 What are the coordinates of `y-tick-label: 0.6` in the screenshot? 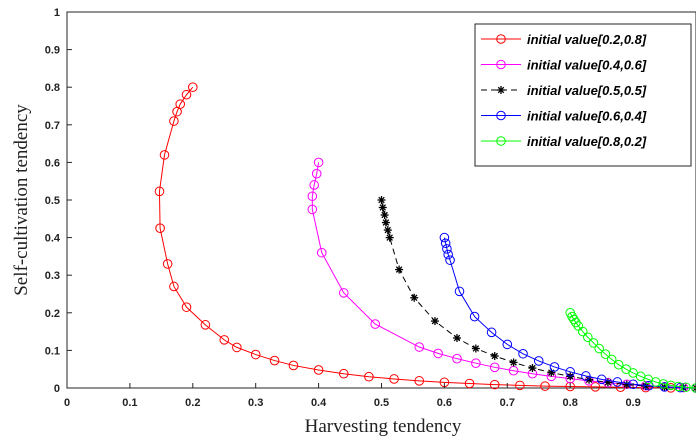 It's located at (52, 163).